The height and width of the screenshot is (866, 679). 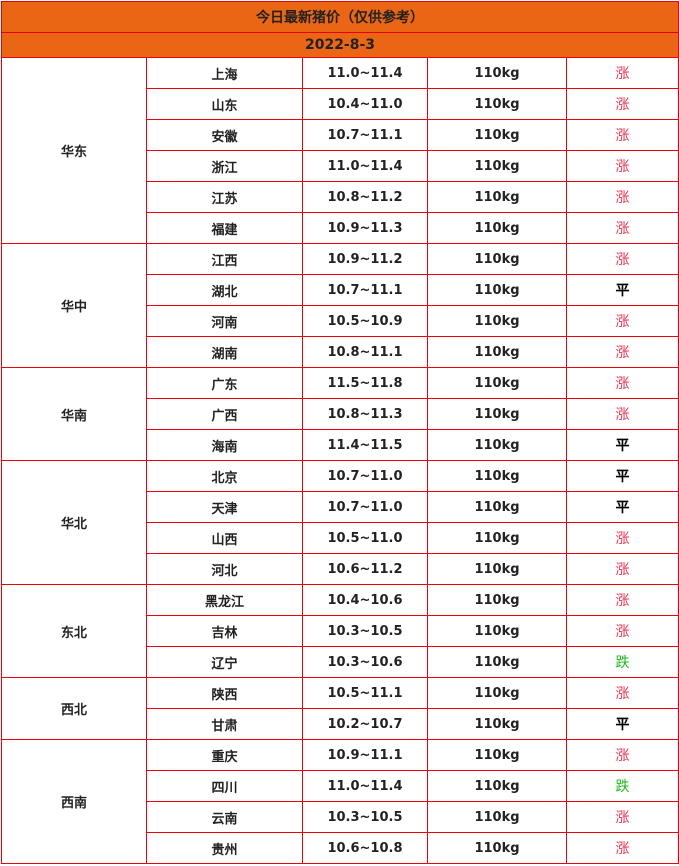 What do you see at coordinates (365, 414) in the screenshot?
I see `price-range-cell: 10.8~11.3` at bounding box center [365, 414].